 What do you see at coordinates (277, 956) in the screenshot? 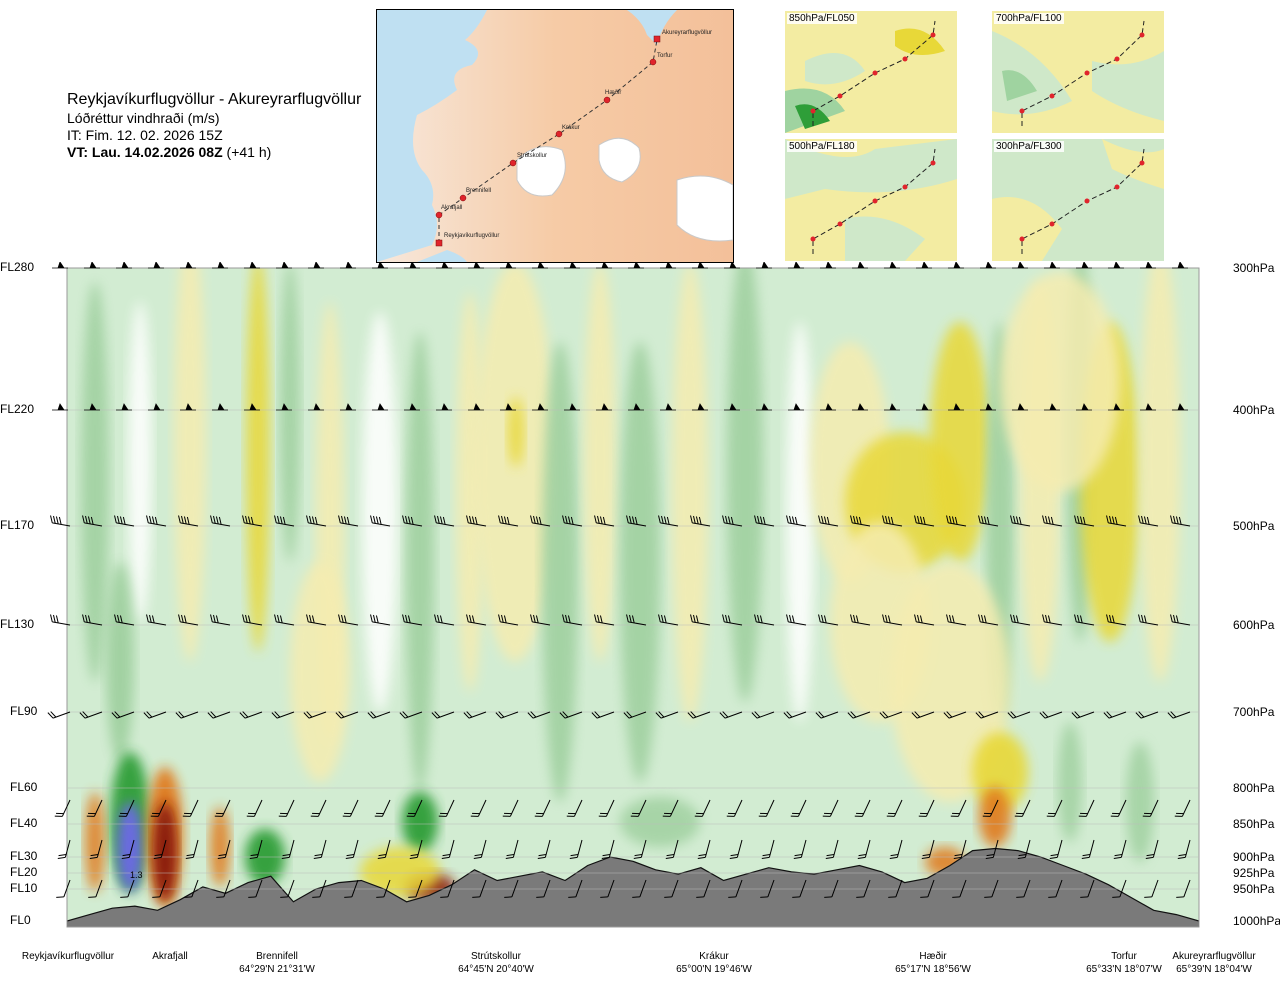
I see `waypoint-name: Brennifell` at bounding box center [277, 956].